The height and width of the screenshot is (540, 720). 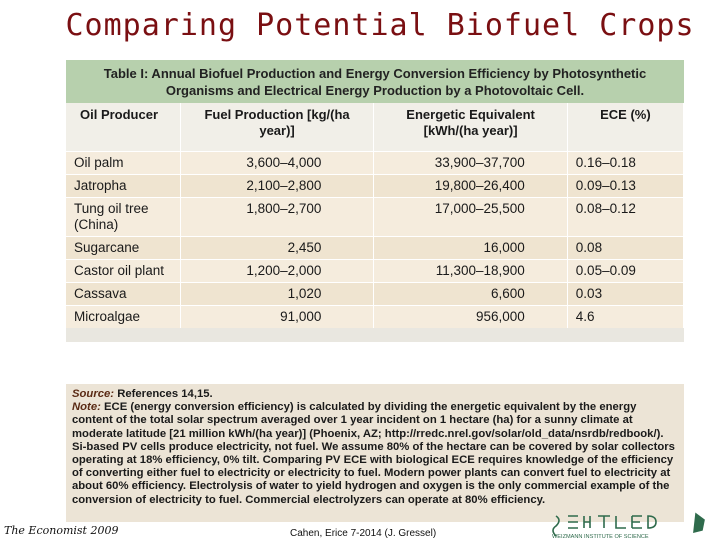 I want to click on table-row: Sugarcane 2,450 16,000 0.08, so click(x=375, y=248).